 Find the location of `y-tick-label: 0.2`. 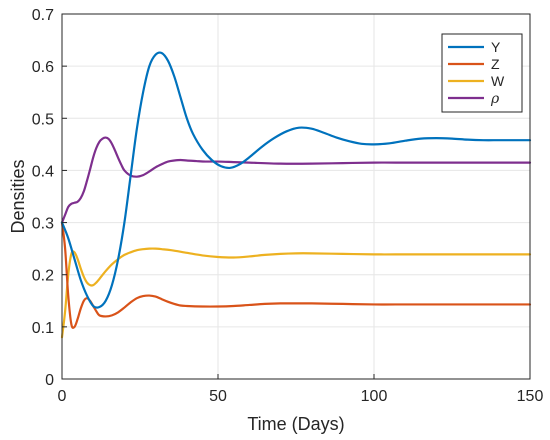

y-tick-label: 0.2 is located at coordinates (43, 276).